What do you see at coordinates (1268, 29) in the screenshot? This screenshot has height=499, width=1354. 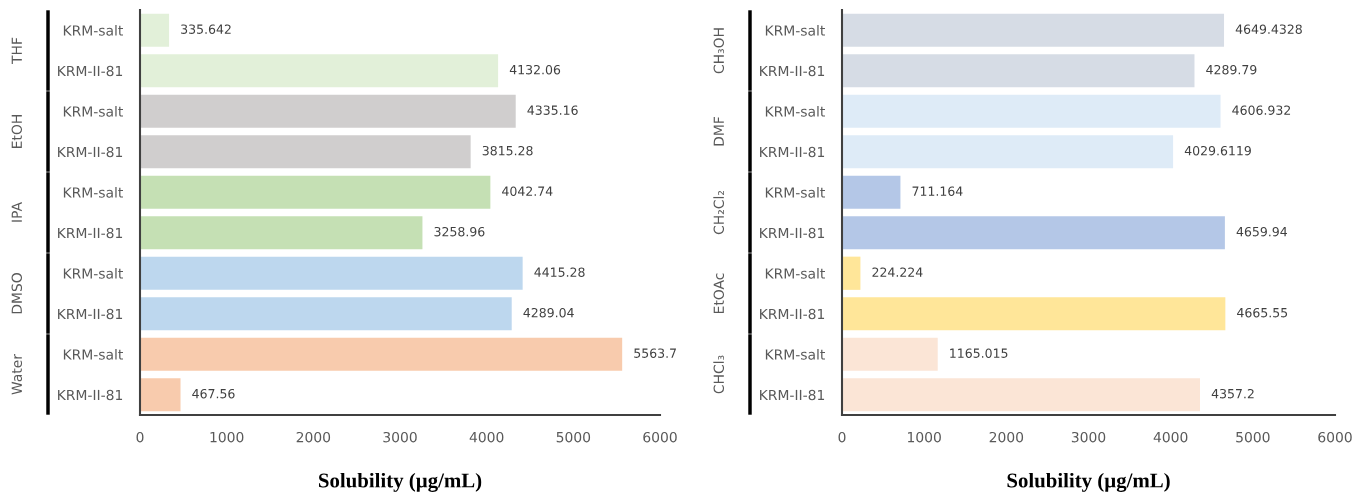 I see `data-label: 4649.4328` at bounding box center [1268, 29].